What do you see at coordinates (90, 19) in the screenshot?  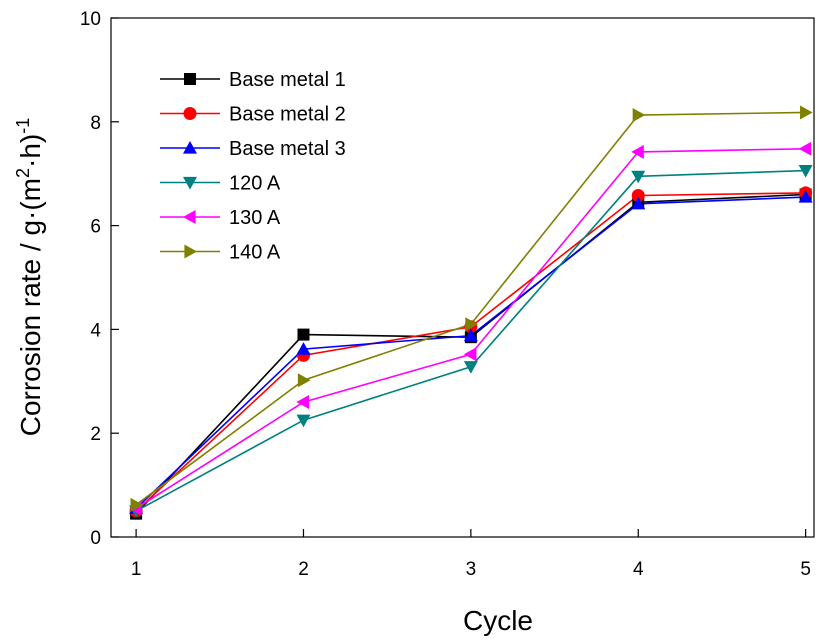 I see `y-tick-label: 10` at bounding box center [90, 19].